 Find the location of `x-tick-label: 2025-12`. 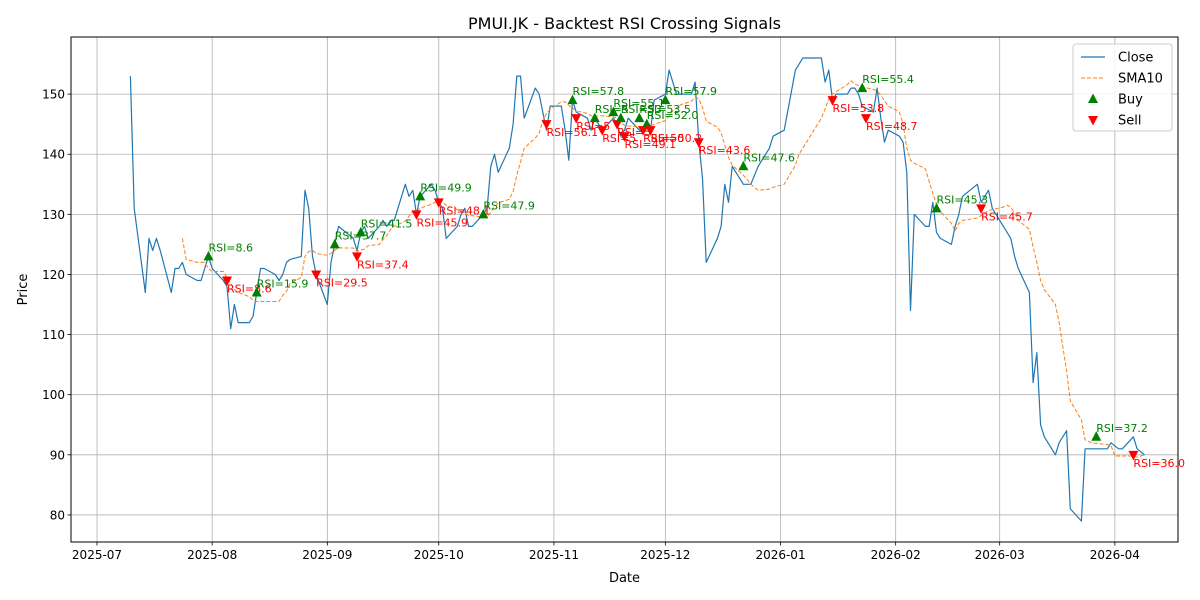

x-tick-label: 2025-12 is located at coordinates (665, 555).